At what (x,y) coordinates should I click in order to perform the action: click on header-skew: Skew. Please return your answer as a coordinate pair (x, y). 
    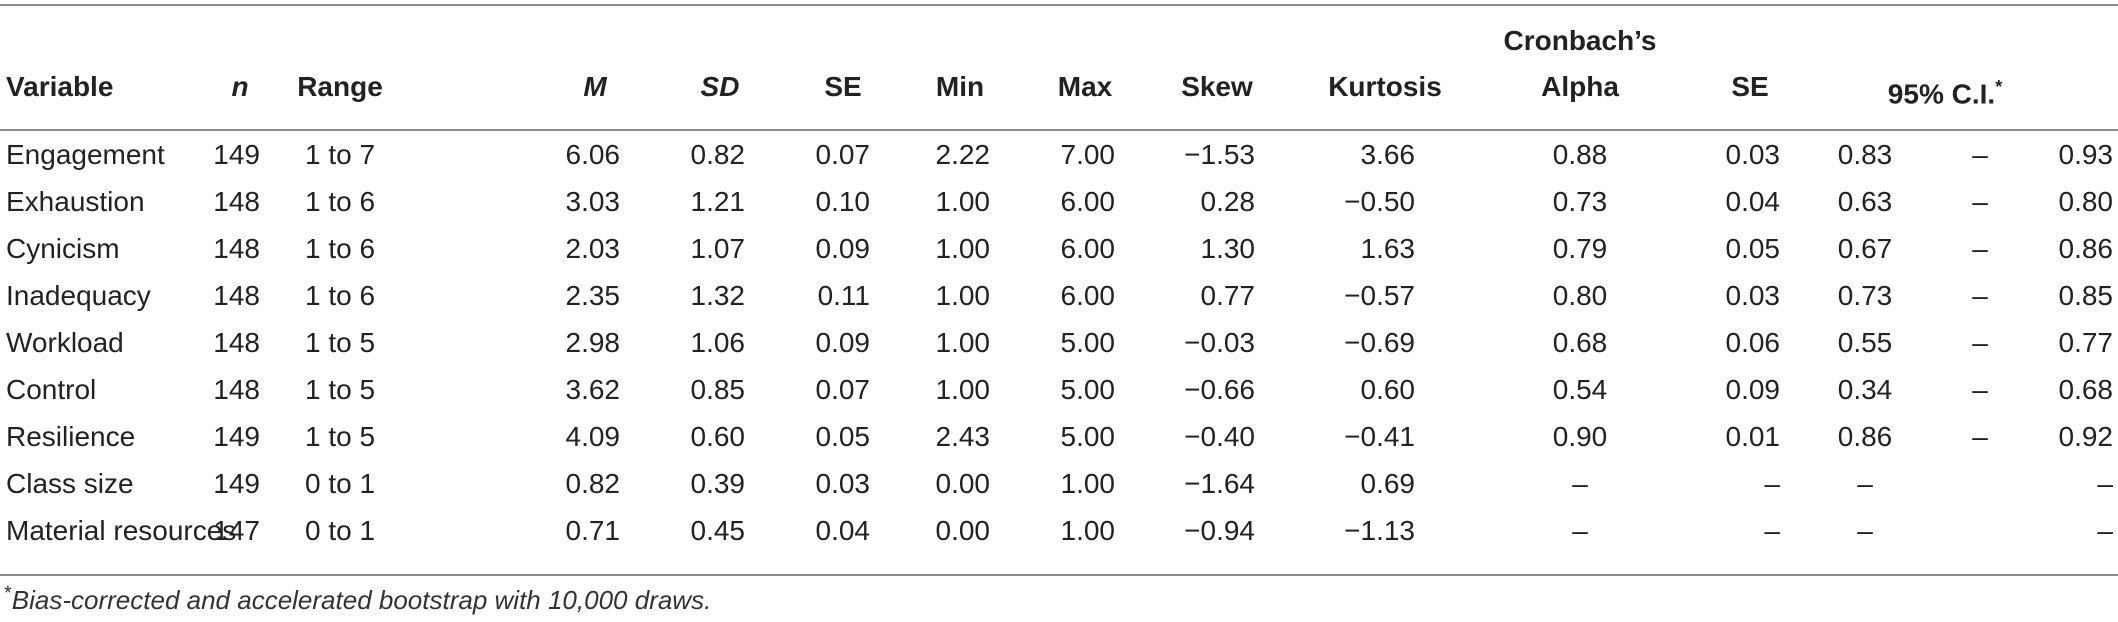
    Looking at the image, I should click on (1217, 86).